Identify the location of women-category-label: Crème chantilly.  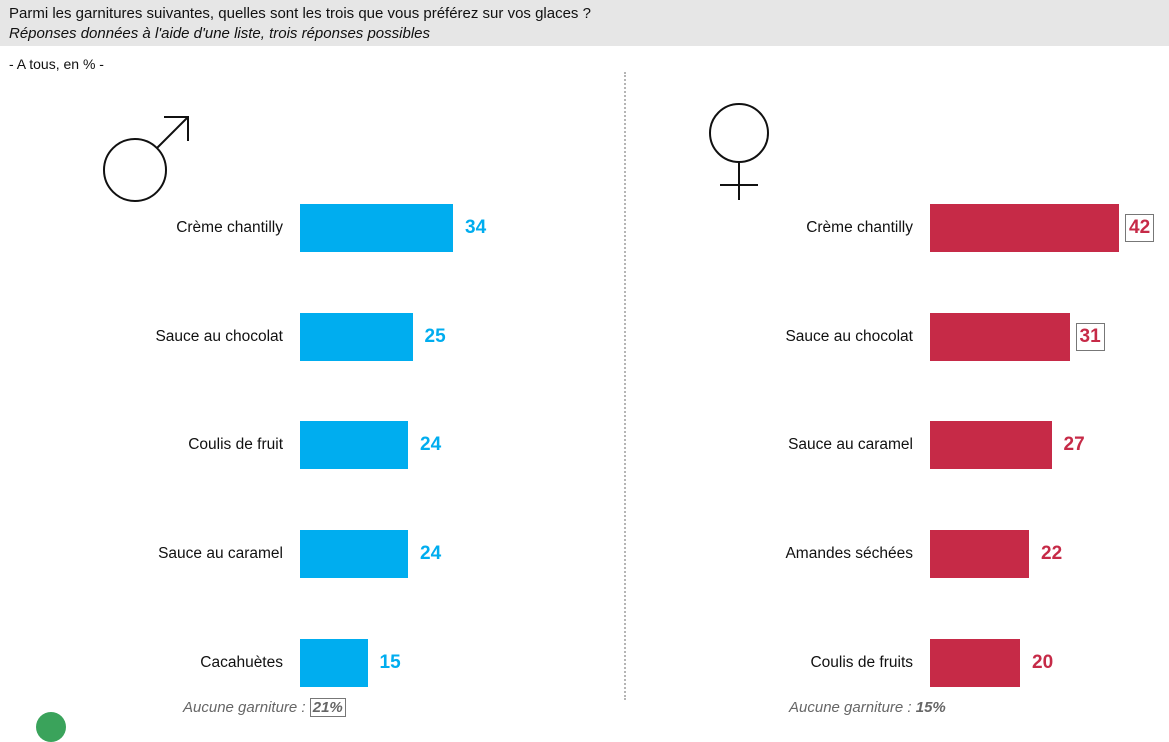
(859, 227).